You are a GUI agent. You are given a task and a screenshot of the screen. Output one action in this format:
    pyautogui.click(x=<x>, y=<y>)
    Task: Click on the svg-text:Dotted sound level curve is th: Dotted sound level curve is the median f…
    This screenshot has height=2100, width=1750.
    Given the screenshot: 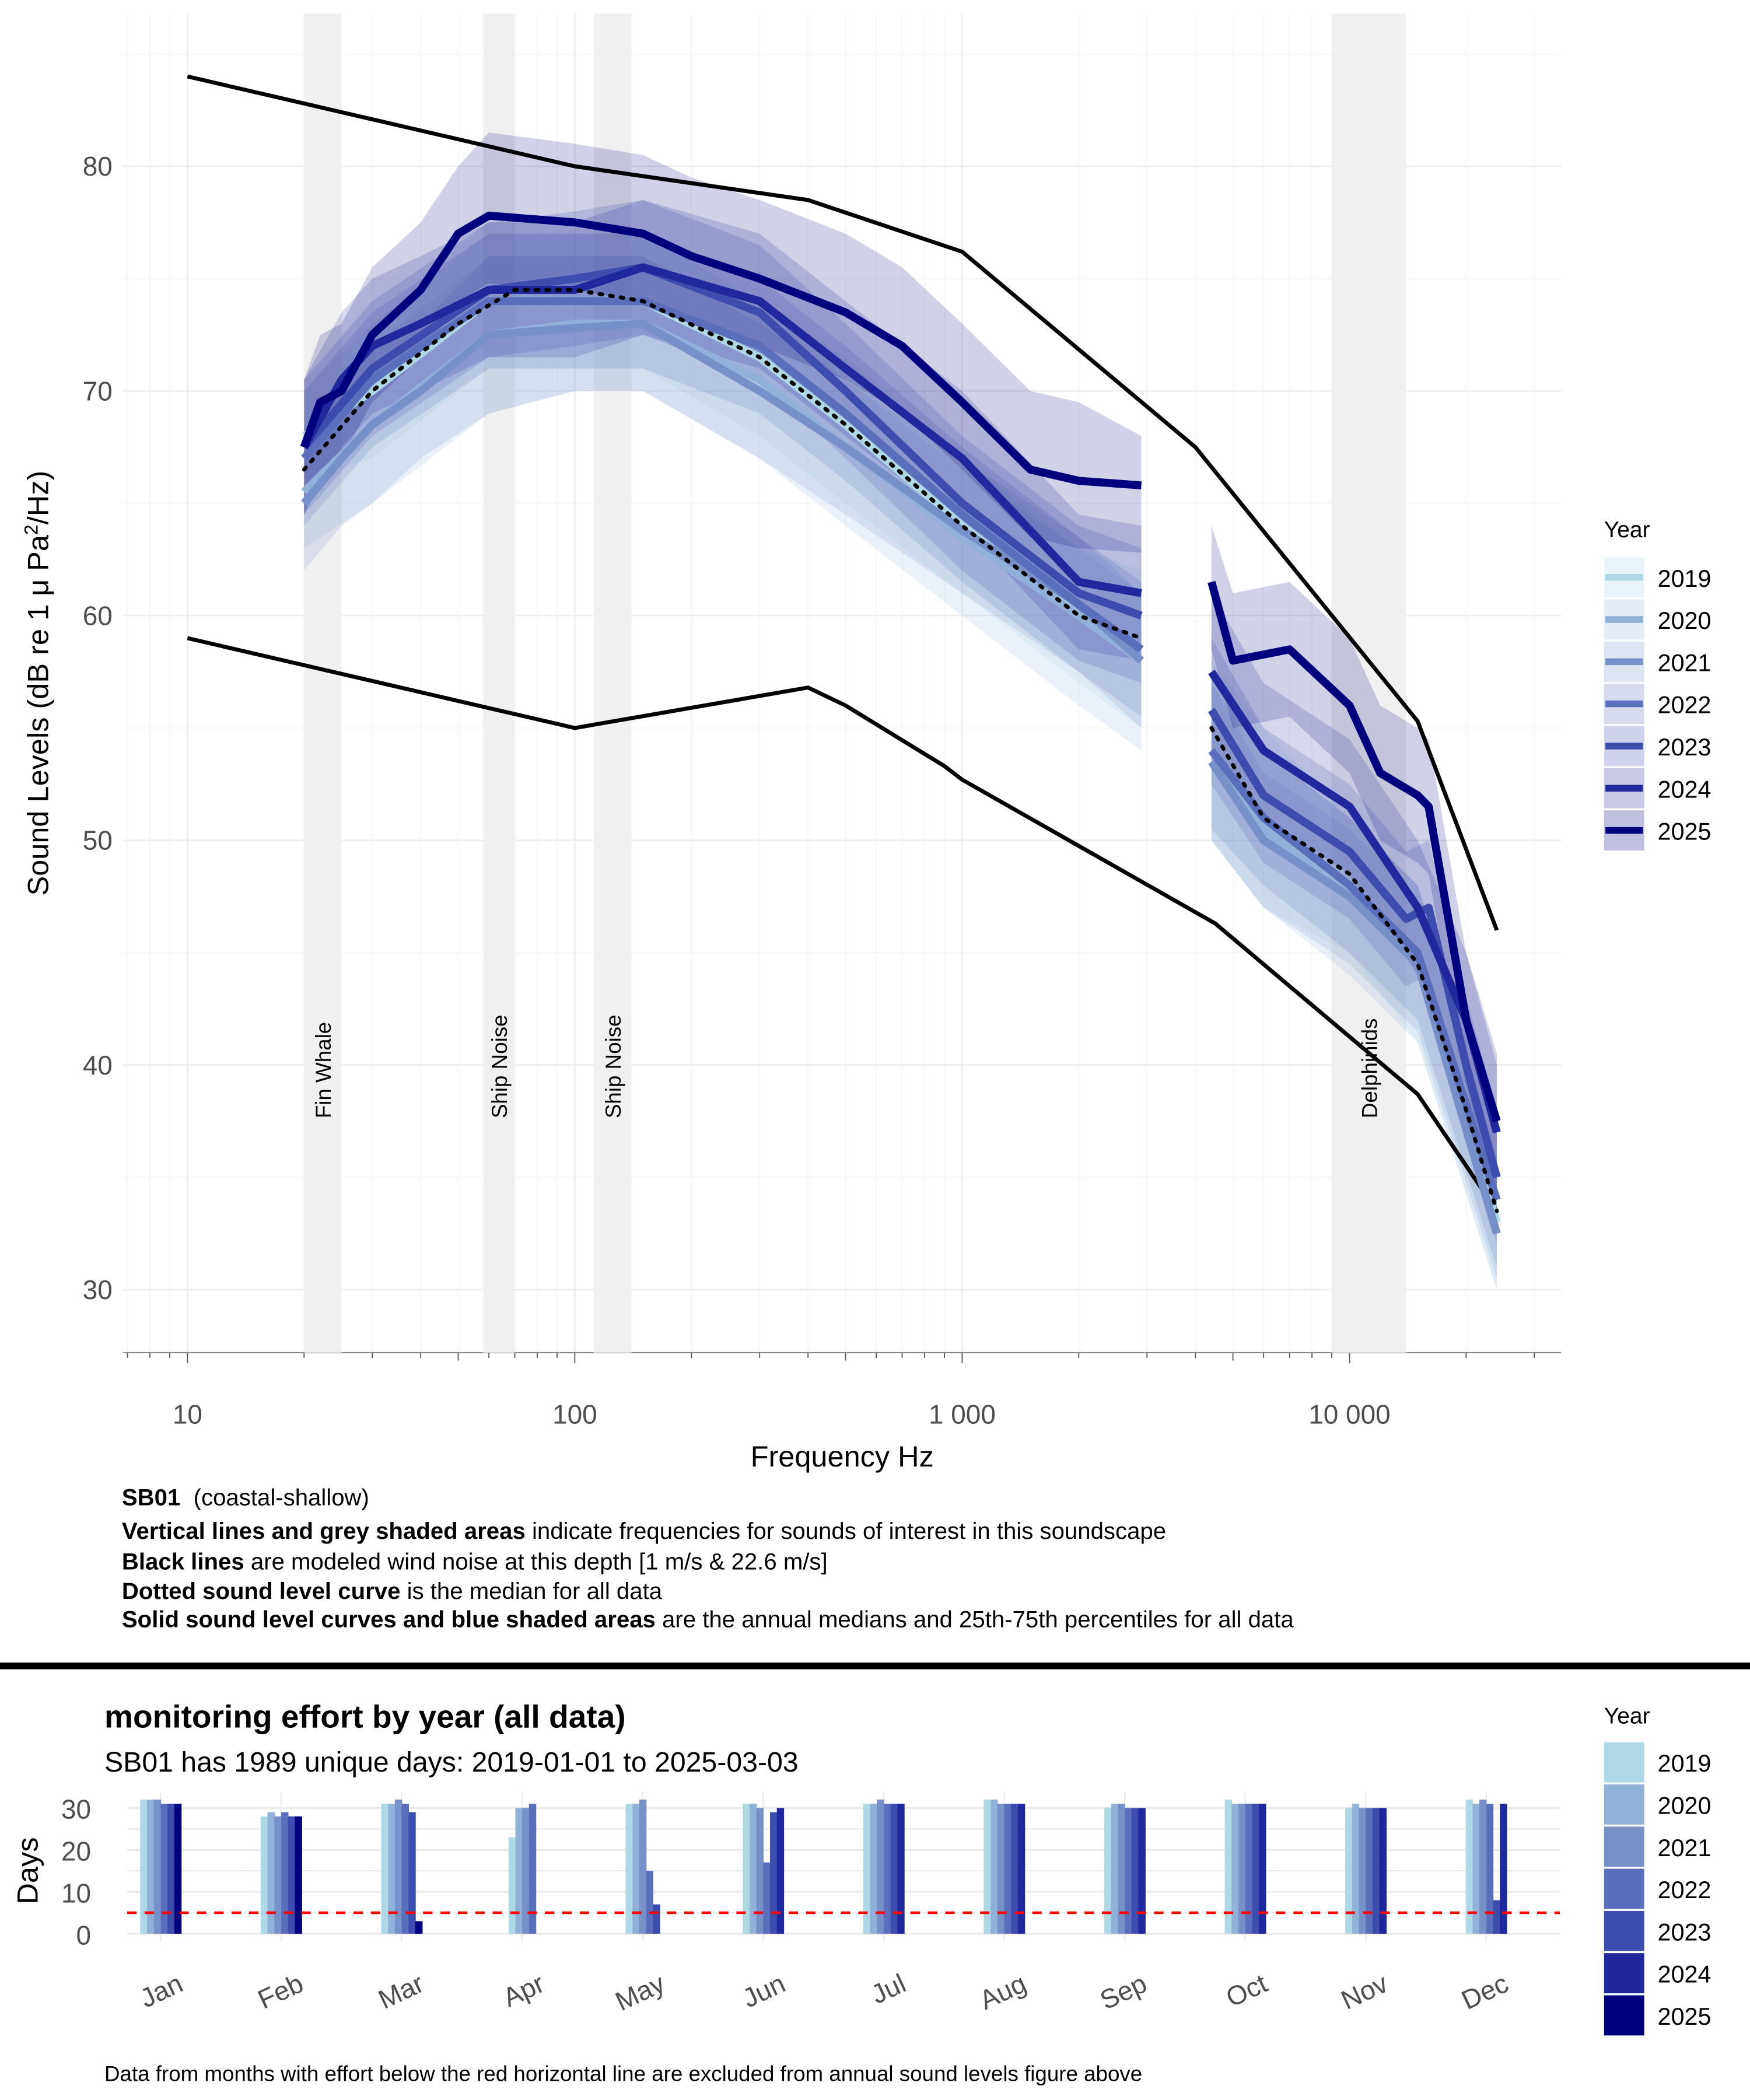 What is the action you would take?
    pyautogui.click(x=392, y=1591)
    